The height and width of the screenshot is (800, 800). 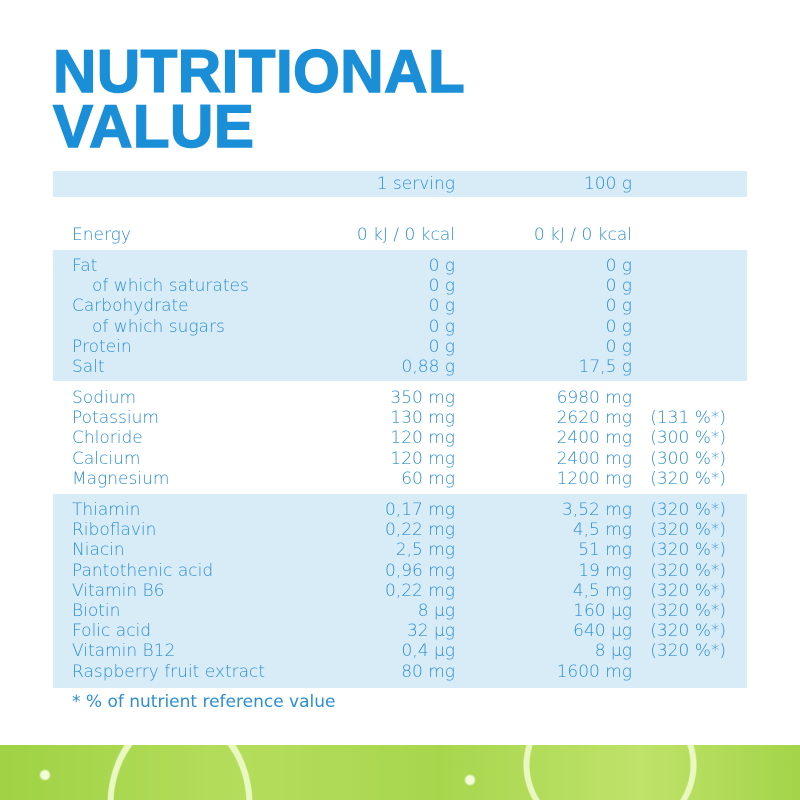 I want to click on row-per100: 51 mg, so click(x=605, y=550).